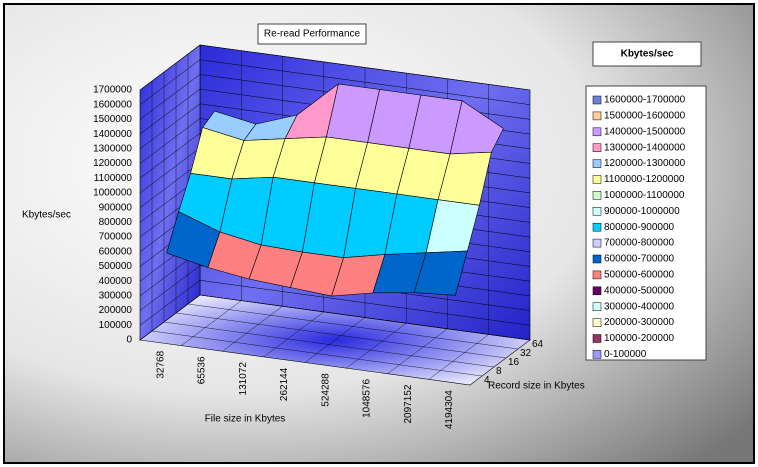 Image resolution: width=758 pixels, height=467 pixels. I want to click on z-tick-label: 100000, so click(116, 325).